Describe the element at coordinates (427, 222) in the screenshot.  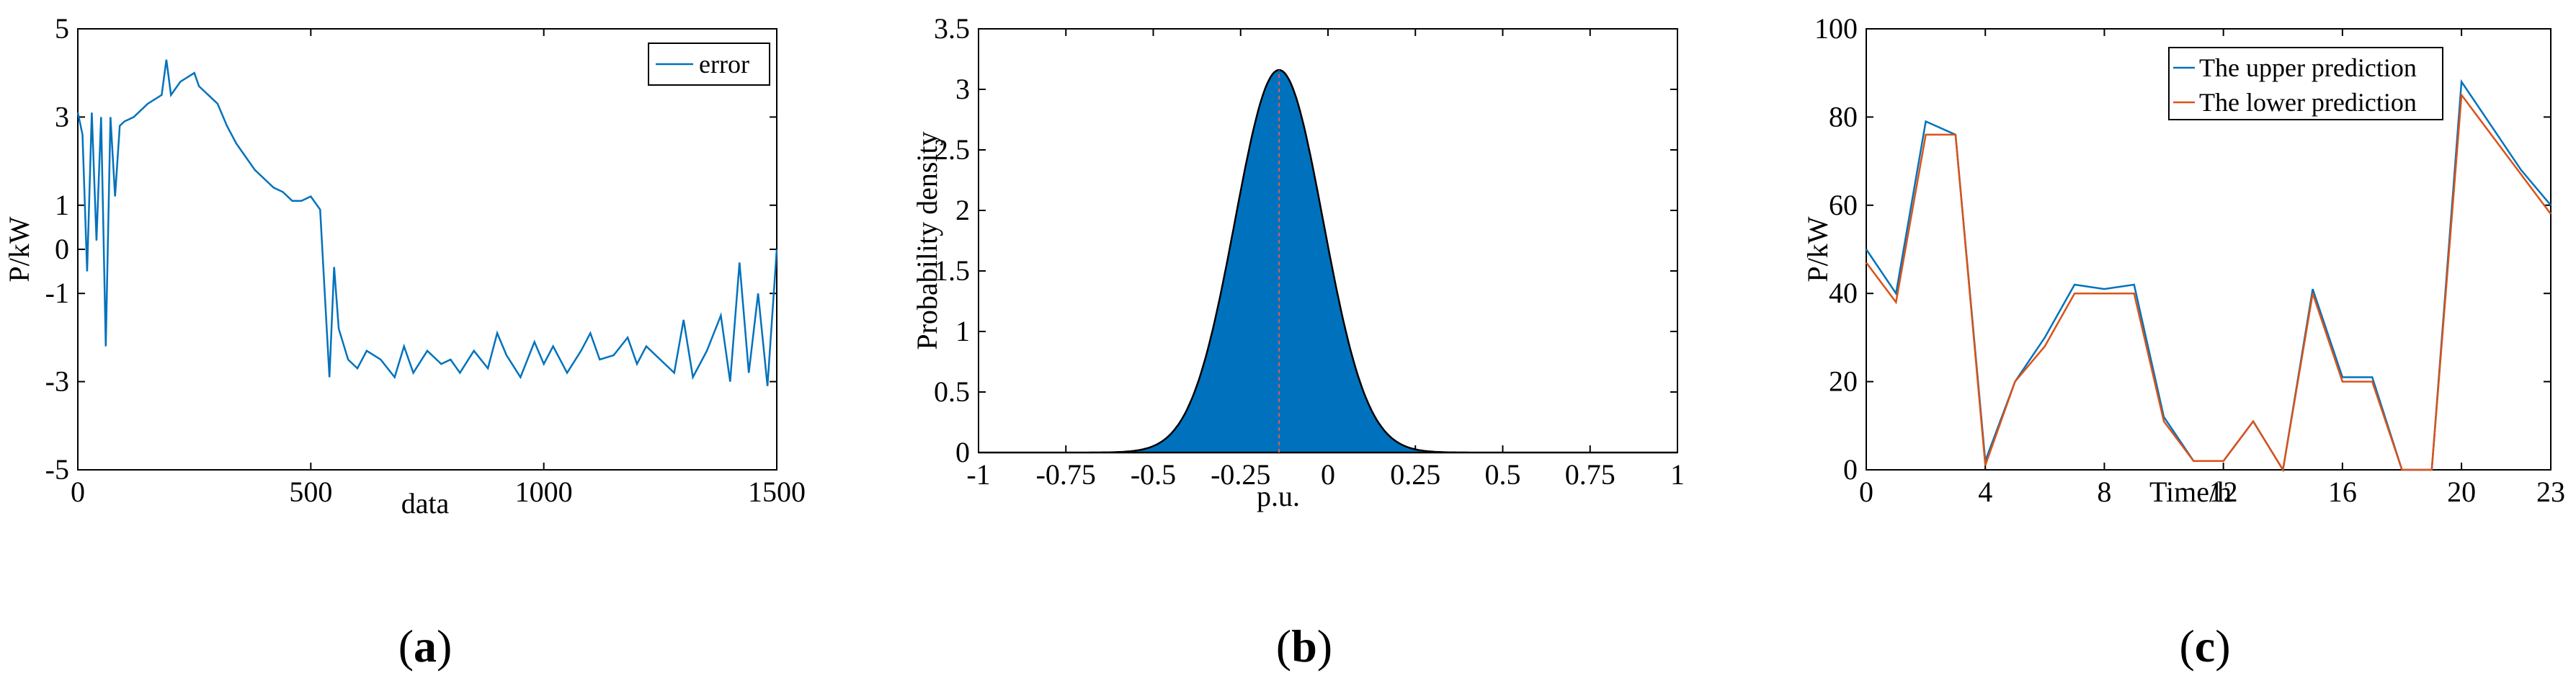
I see `series-line-error` at that location.